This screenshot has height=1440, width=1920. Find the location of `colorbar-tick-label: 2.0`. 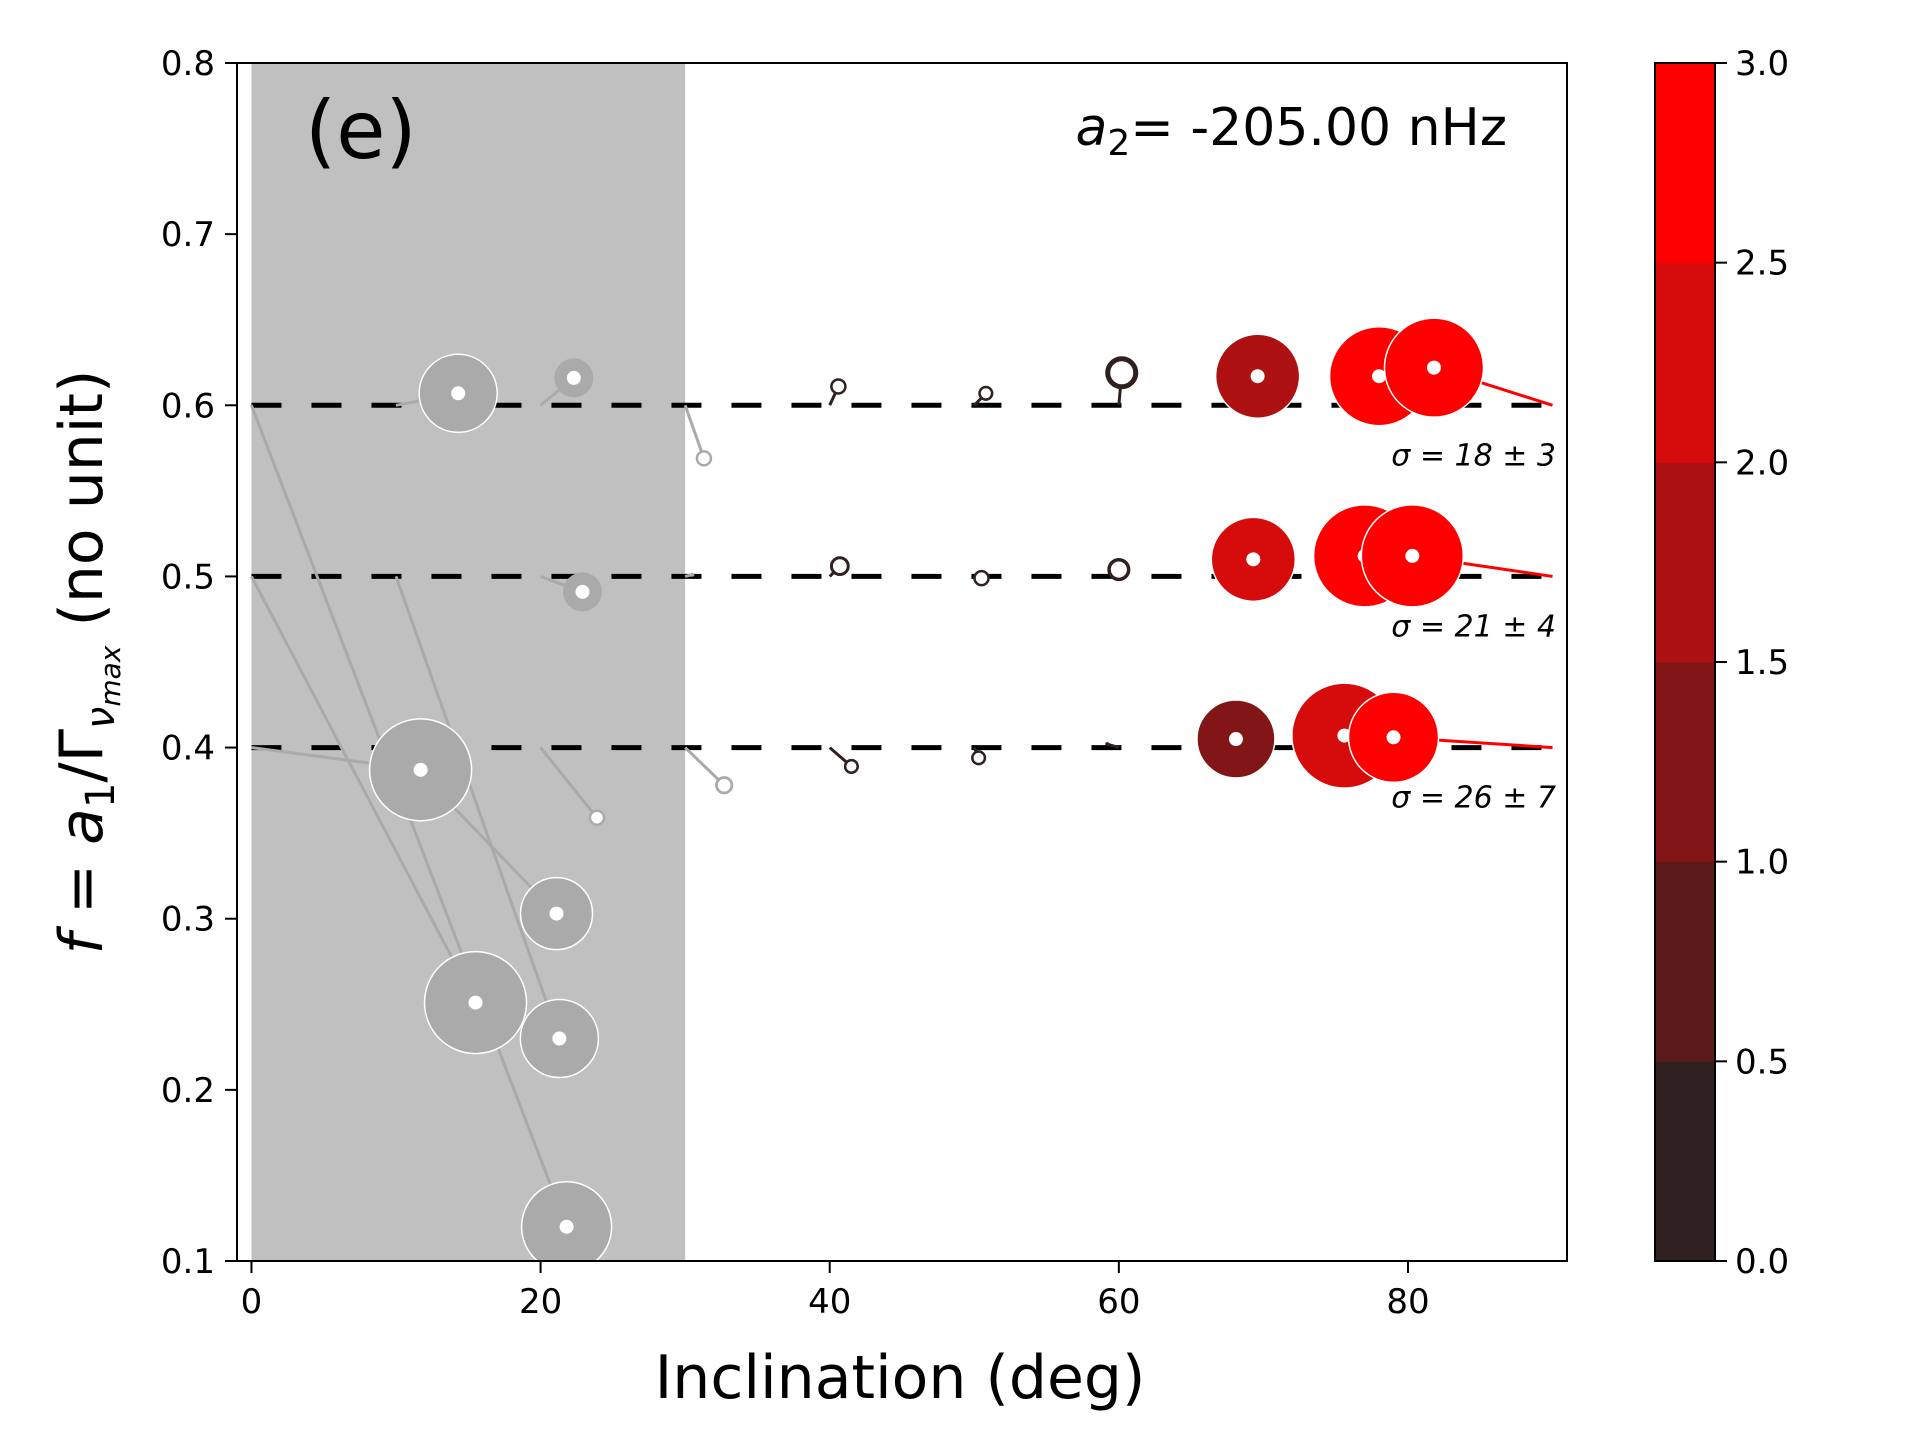

colorbar-tick-label: 2.0 is located at coordinates (1762, 463).